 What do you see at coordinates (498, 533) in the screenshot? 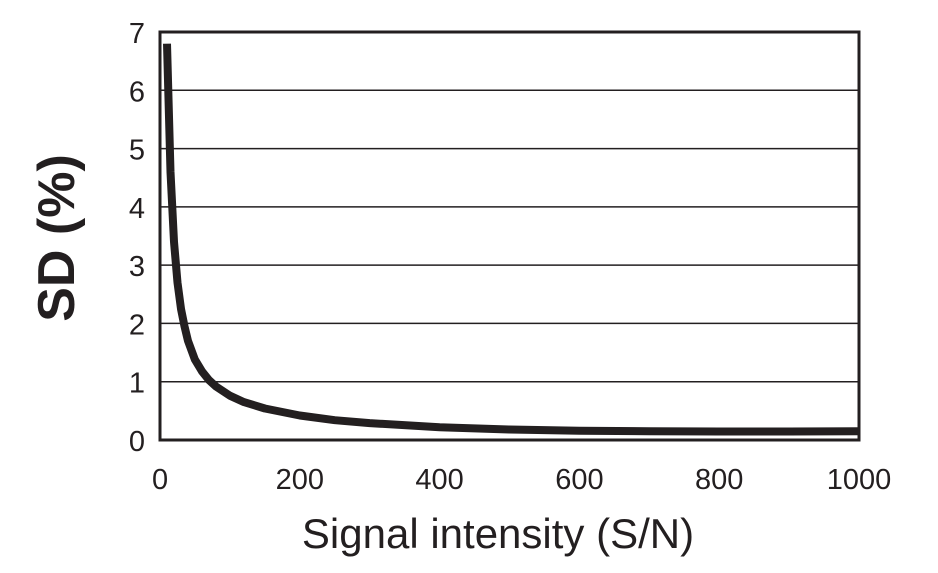
I see `x-axis-title: Signal intensity (S/N)` at bounding box center [498, 533].